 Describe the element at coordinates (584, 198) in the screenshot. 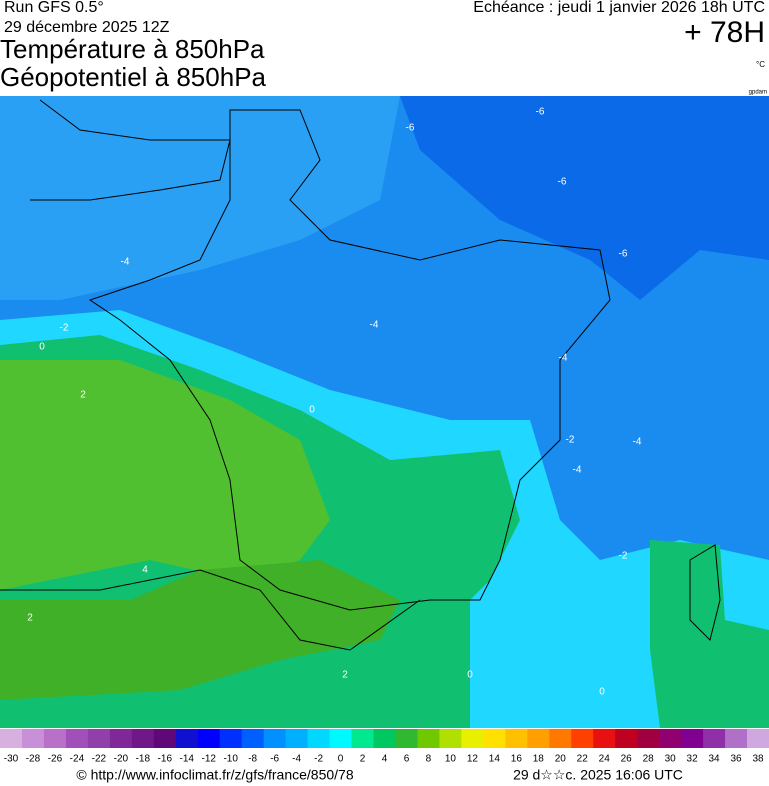

I see `cold-zone` at that location.